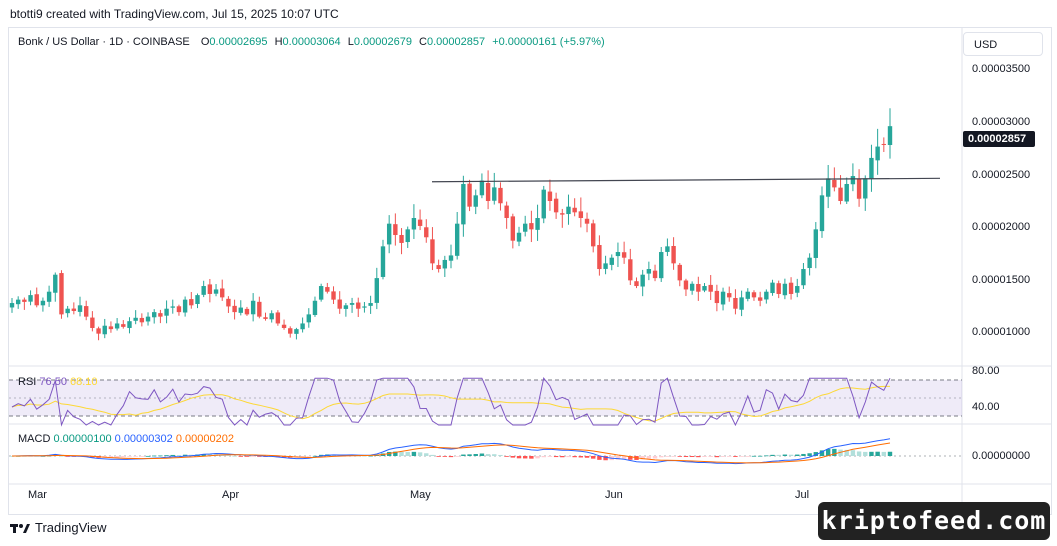 The height and width of the screenshot is (546, 1057). I want to click on time-tick-jul: Jul, so click(802, 495).